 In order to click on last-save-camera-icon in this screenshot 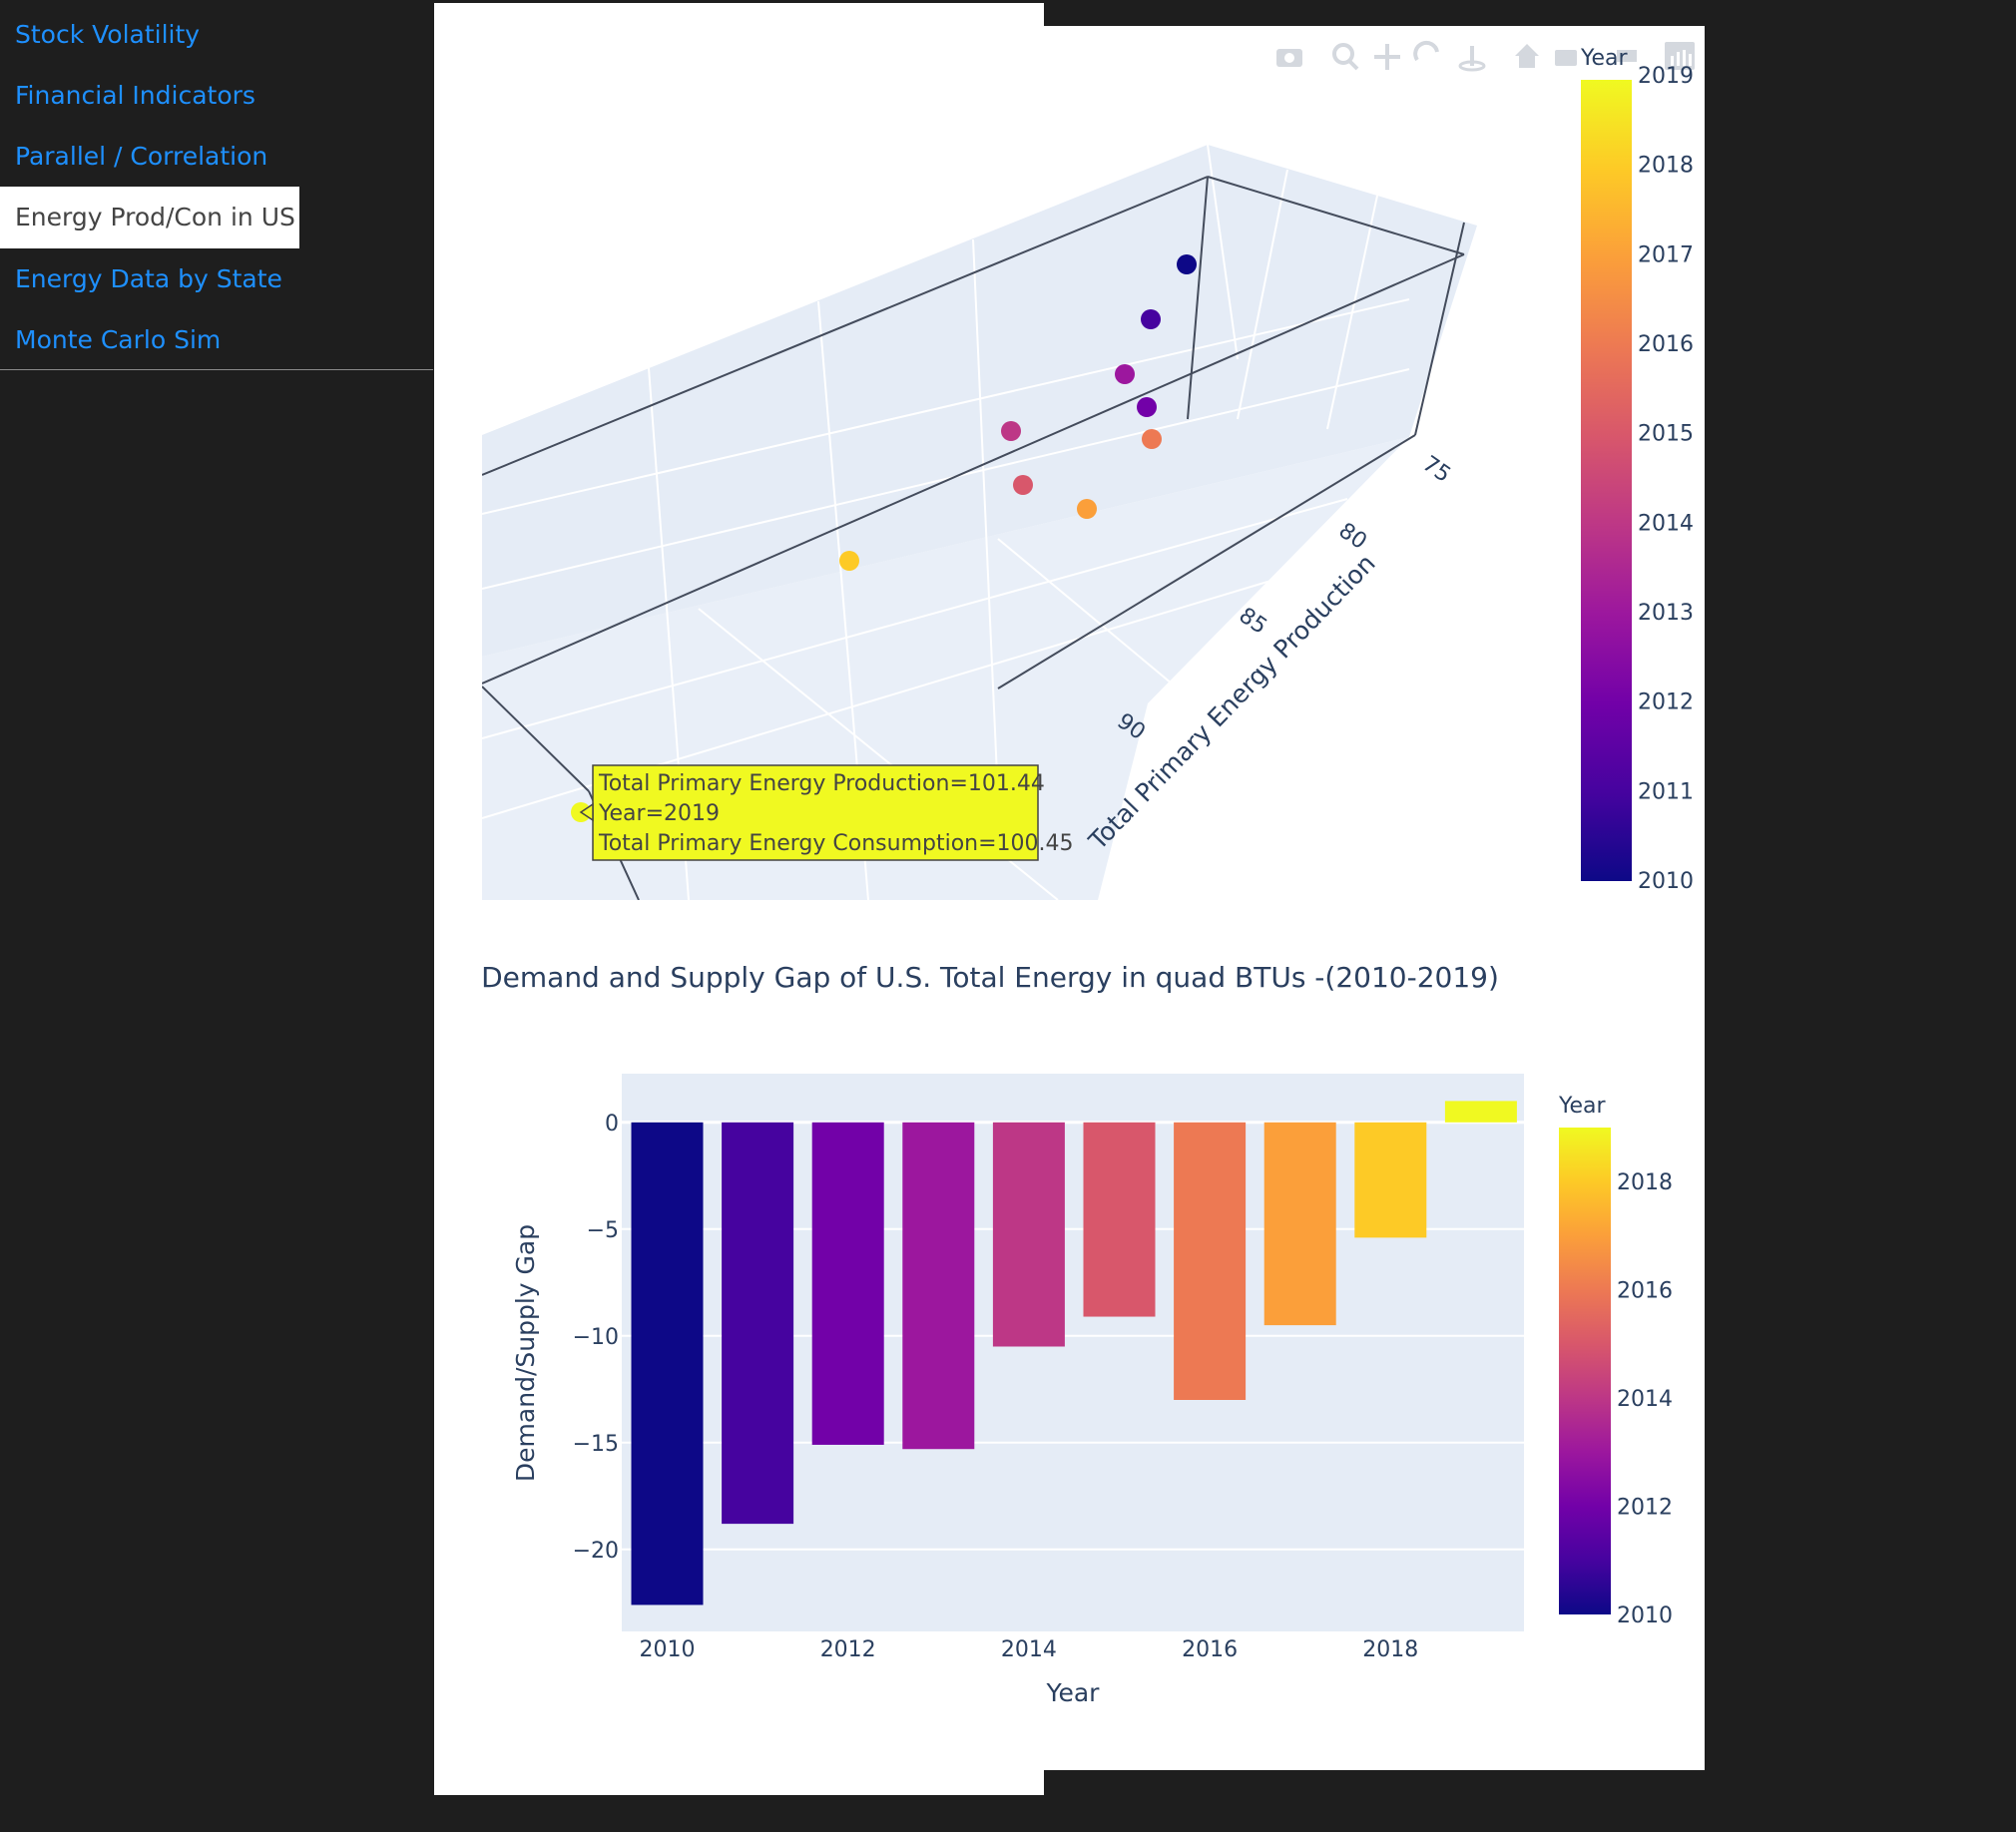, I will do `click(1566, 58)`.